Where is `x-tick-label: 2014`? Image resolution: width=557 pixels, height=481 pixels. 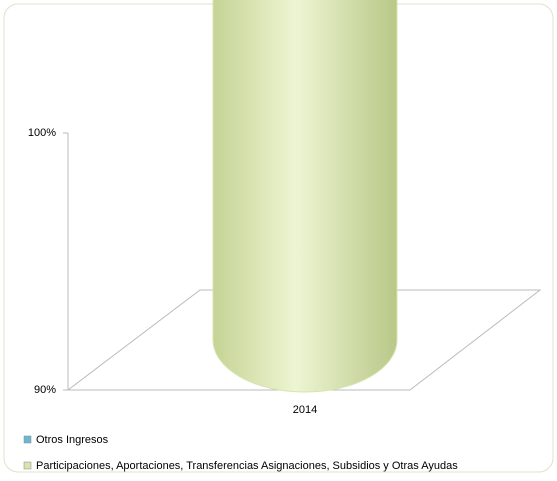 x-tick-label: 2014 is located at coordinates (305, 410).